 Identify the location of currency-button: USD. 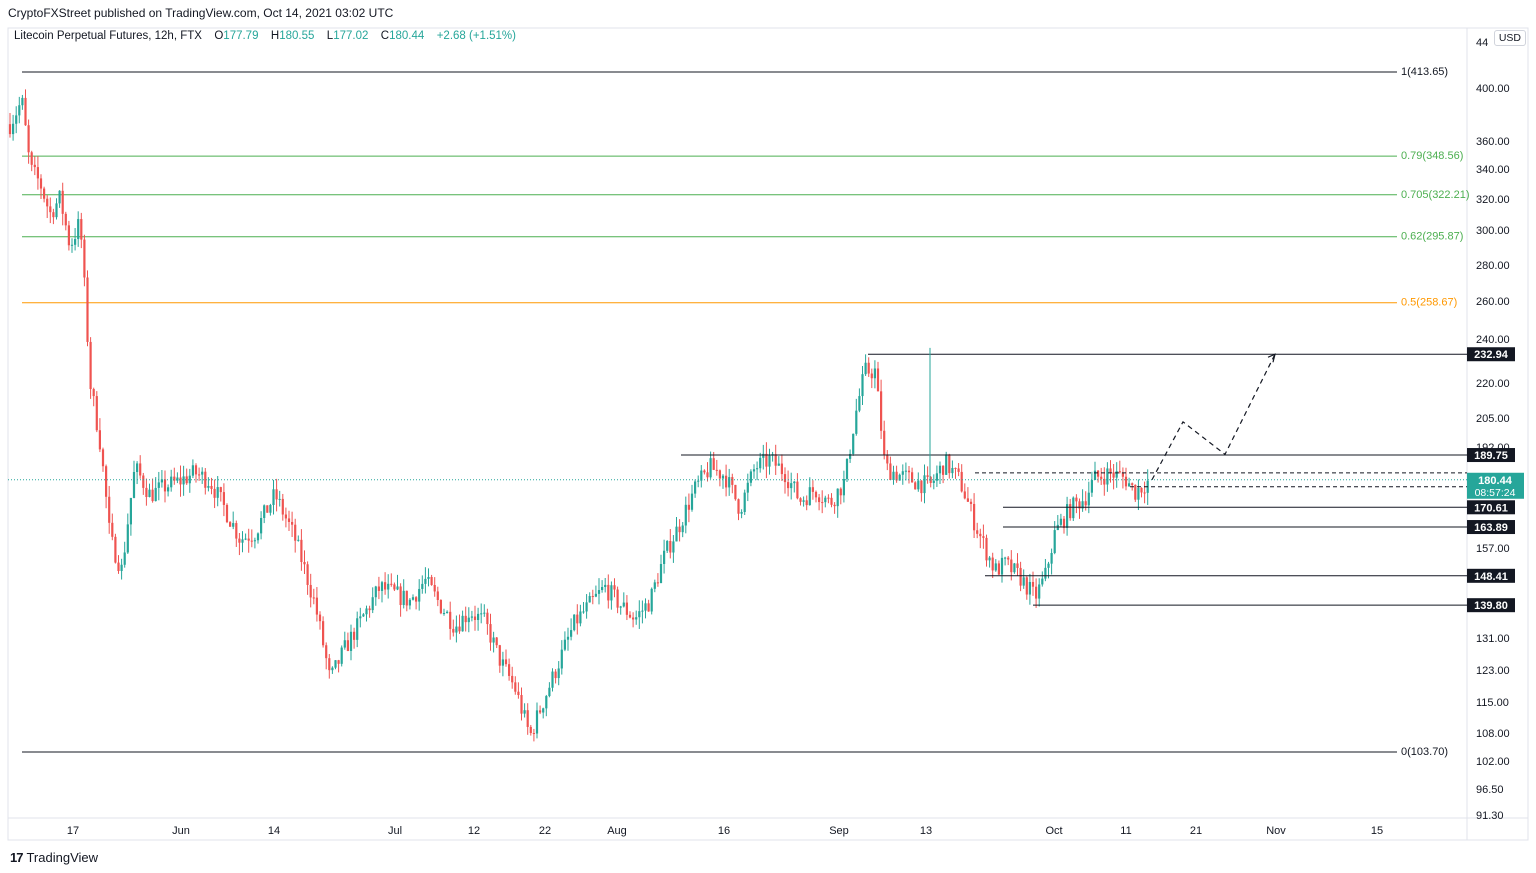
(1509, 38).